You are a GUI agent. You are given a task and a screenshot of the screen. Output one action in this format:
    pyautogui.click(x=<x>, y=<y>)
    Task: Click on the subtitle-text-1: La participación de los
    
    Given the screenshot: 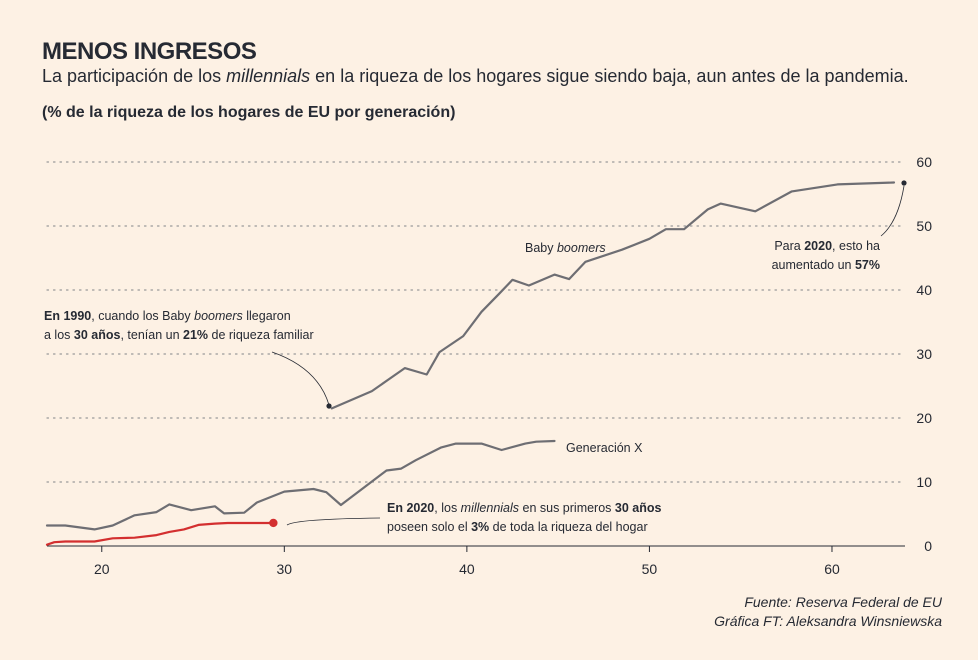 What is the action you would take?
    pyautogui.click(x=134, y=76)
    